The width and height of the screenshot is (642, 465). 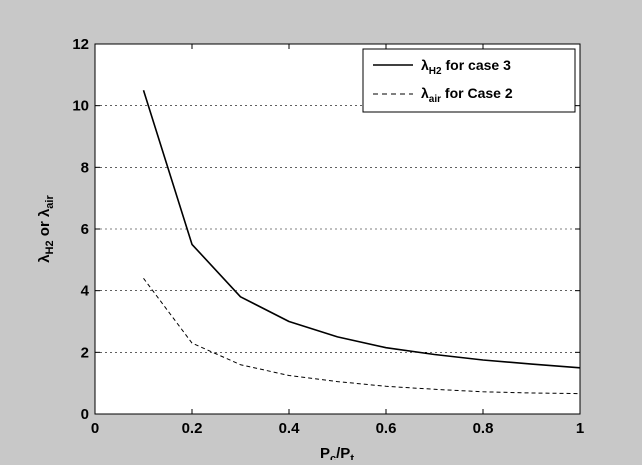 What do you see at coordinates (85, 352) in the screenshot?
I see `y-tick-label: 2` at bounding box center [85, 352].